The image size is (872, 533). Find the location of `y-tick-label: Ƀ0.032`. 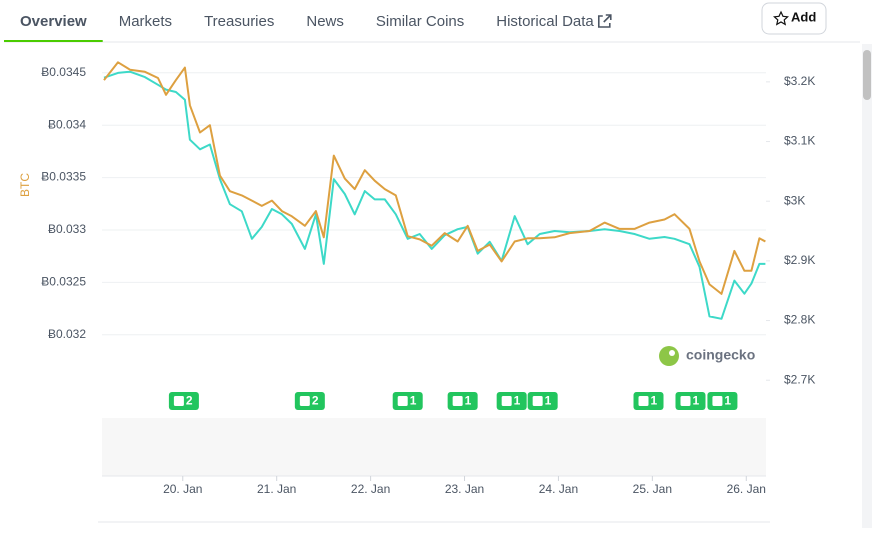

y-tick-label: Ƀ0.032 is located at coordinates (67, 334).